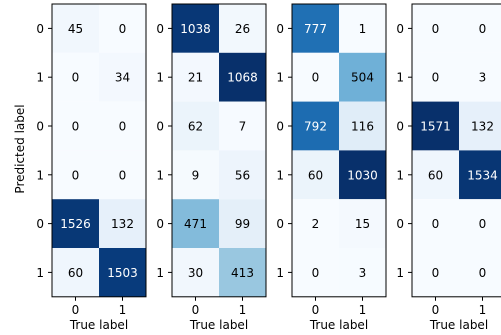  I want to click on cell-value-label: 413, so click(242, 273).